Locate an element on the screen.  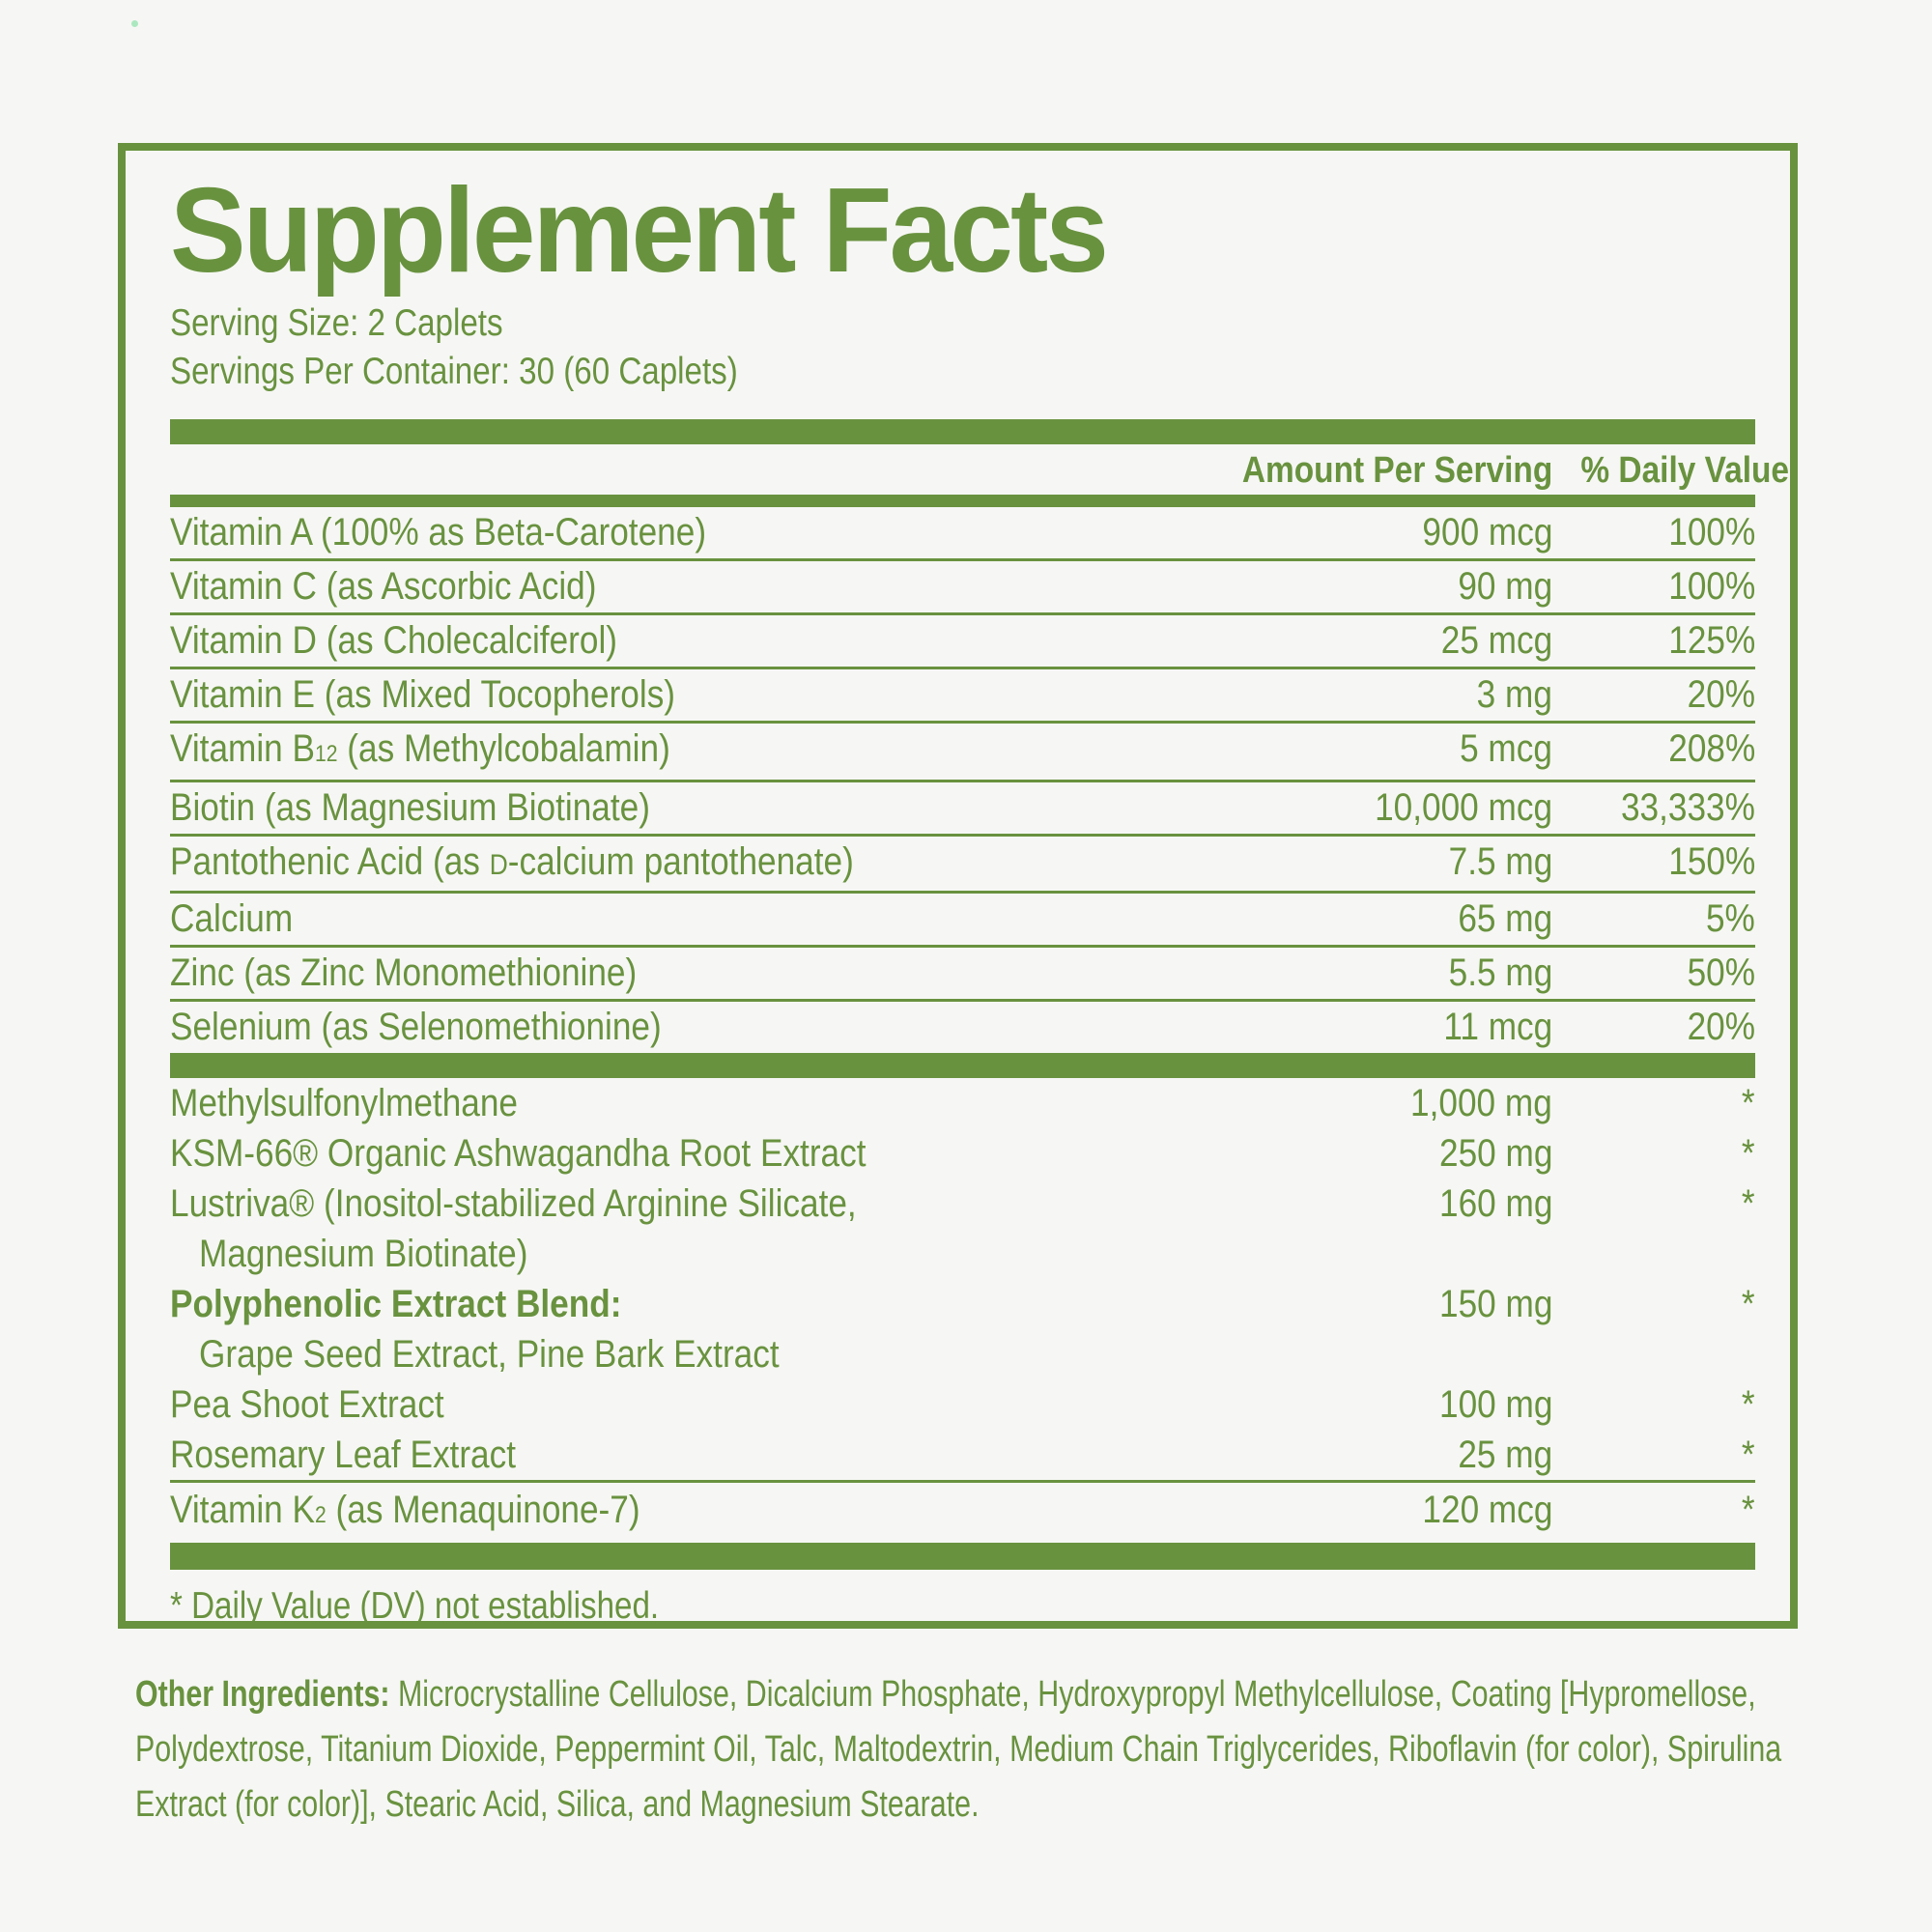
nutrient-amount: 1,000 mg is located at coordinates (1481, 1103).